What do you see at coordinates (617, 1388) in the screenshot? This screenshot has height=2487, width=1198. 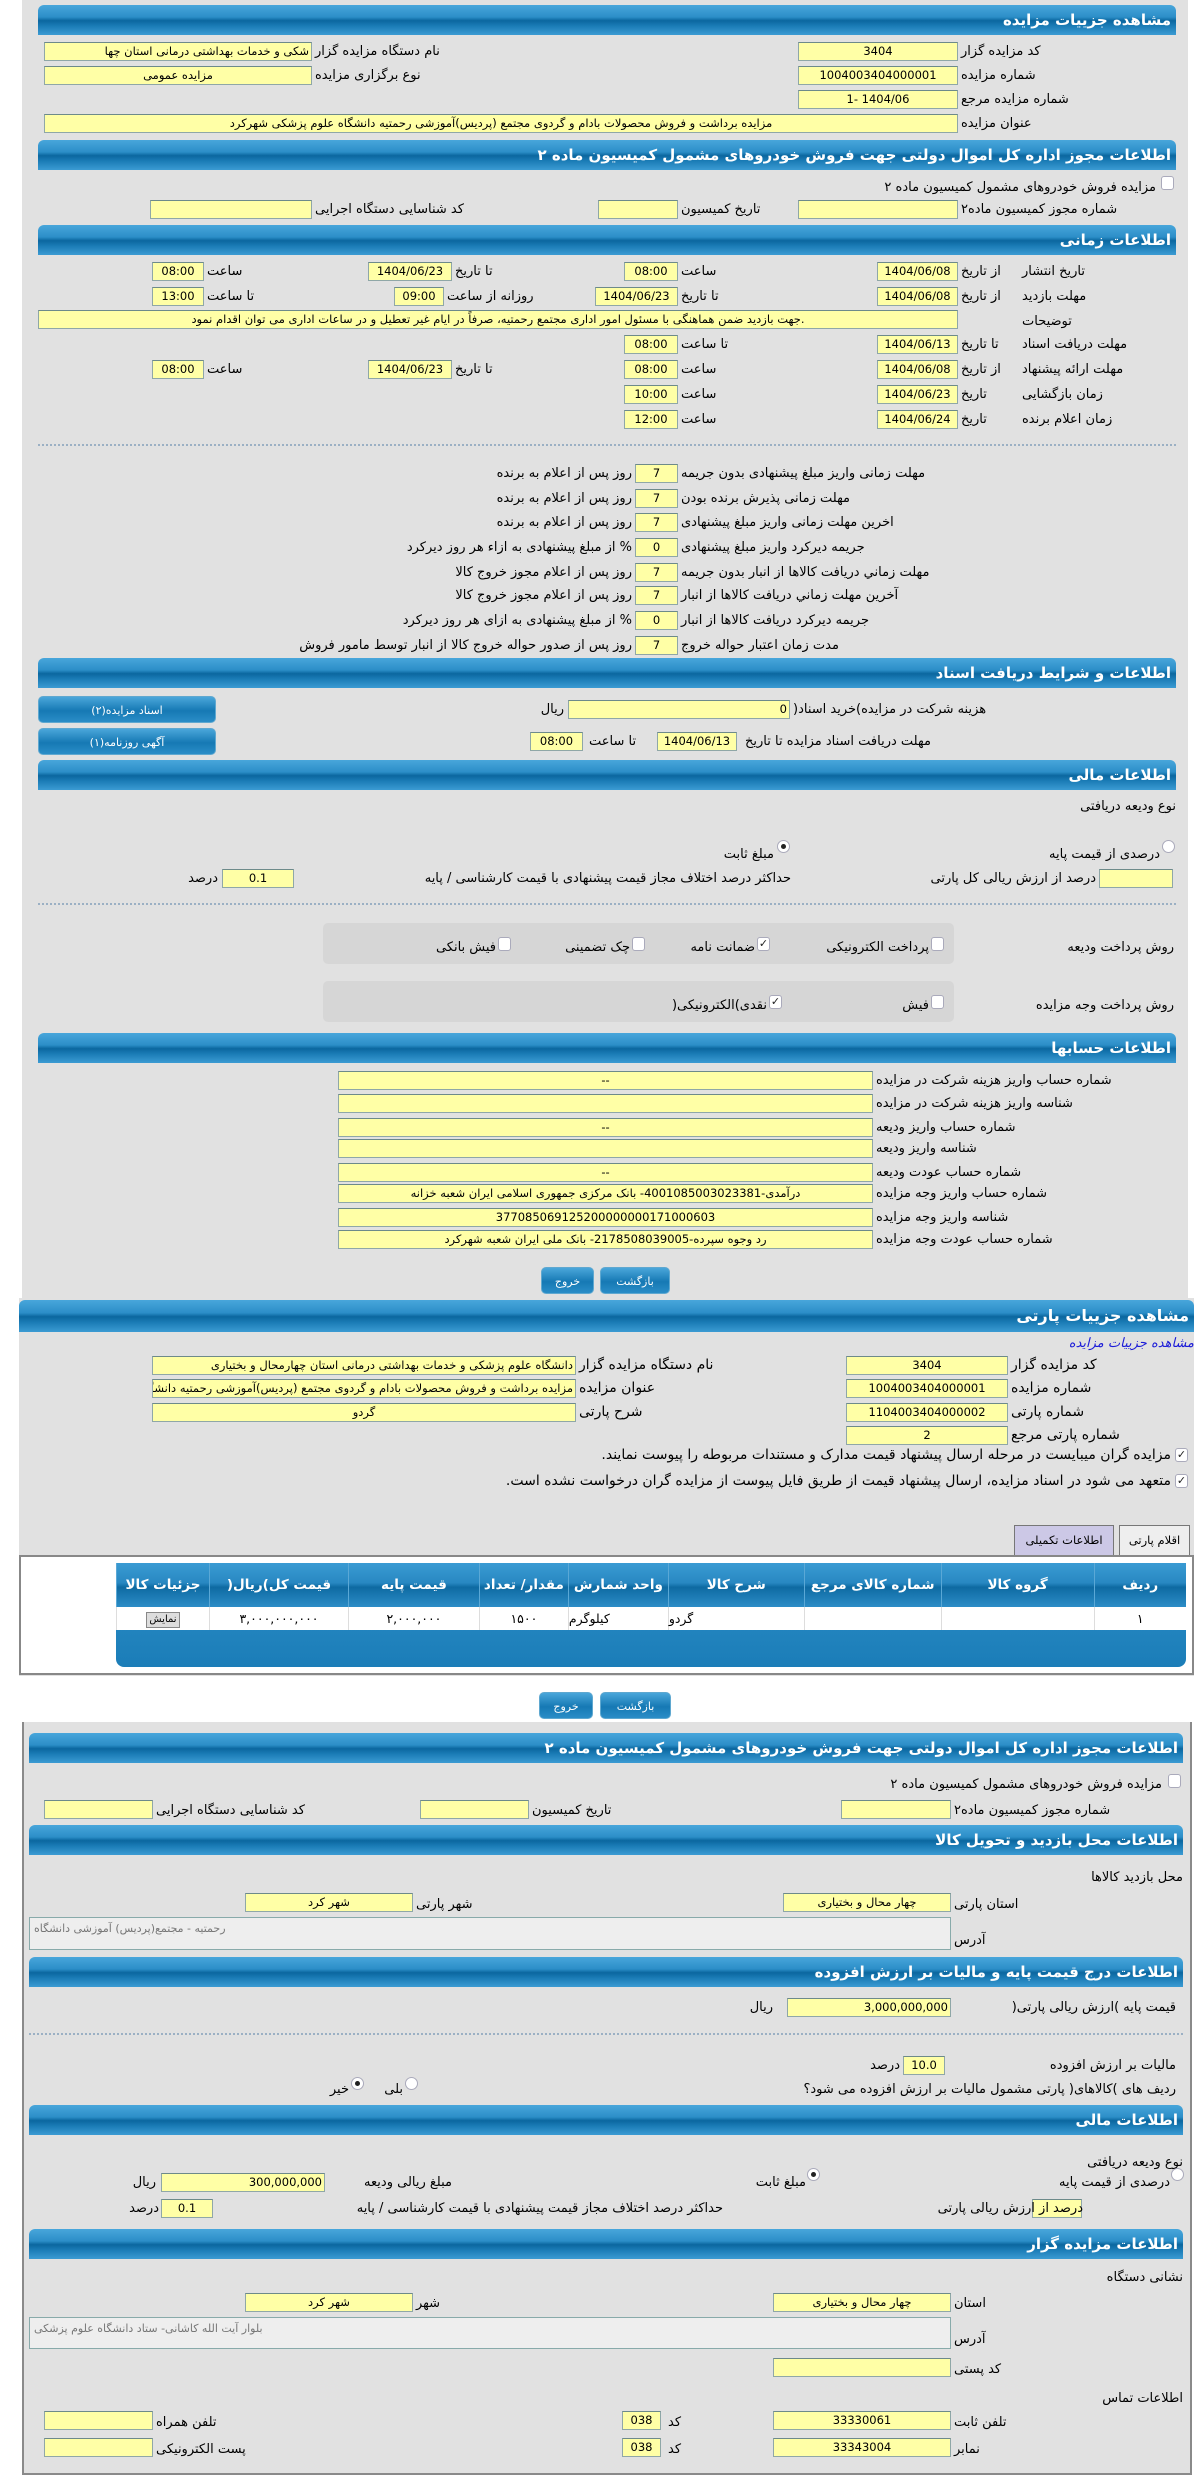 I see `lot-subject-label: عنوان مزایده` at bounding box center [617, 1388].